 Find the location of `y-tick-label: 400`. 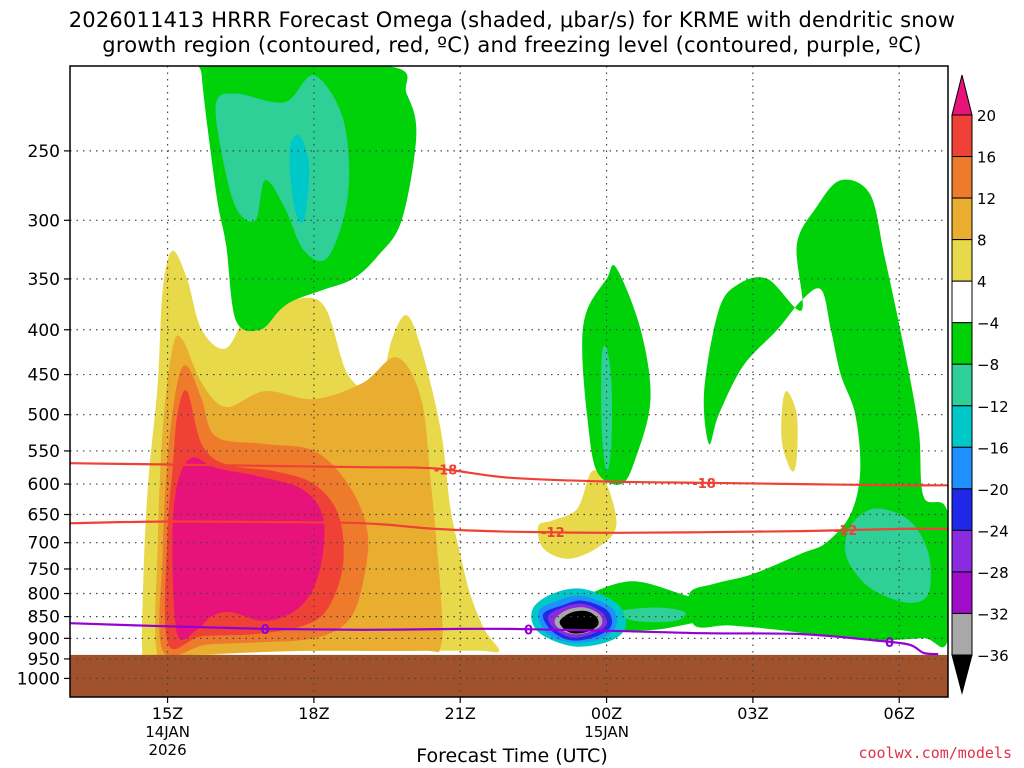

y-tick-label: 400 is located at coordinates (44, 331).